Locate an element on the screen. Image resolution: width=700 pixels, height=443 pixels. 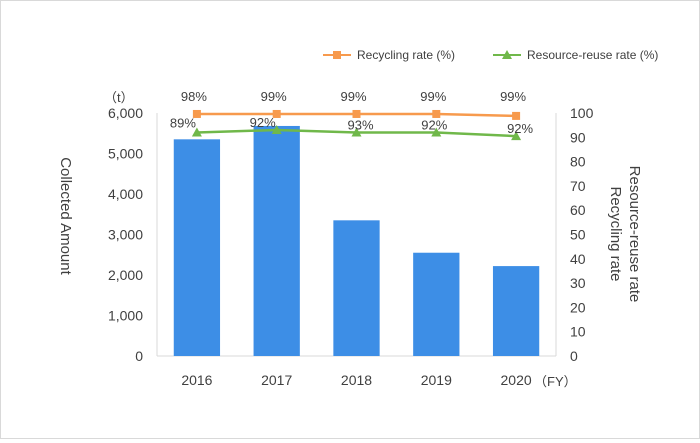
x-tick-label: 2020 is located at coordinates (516, 380).